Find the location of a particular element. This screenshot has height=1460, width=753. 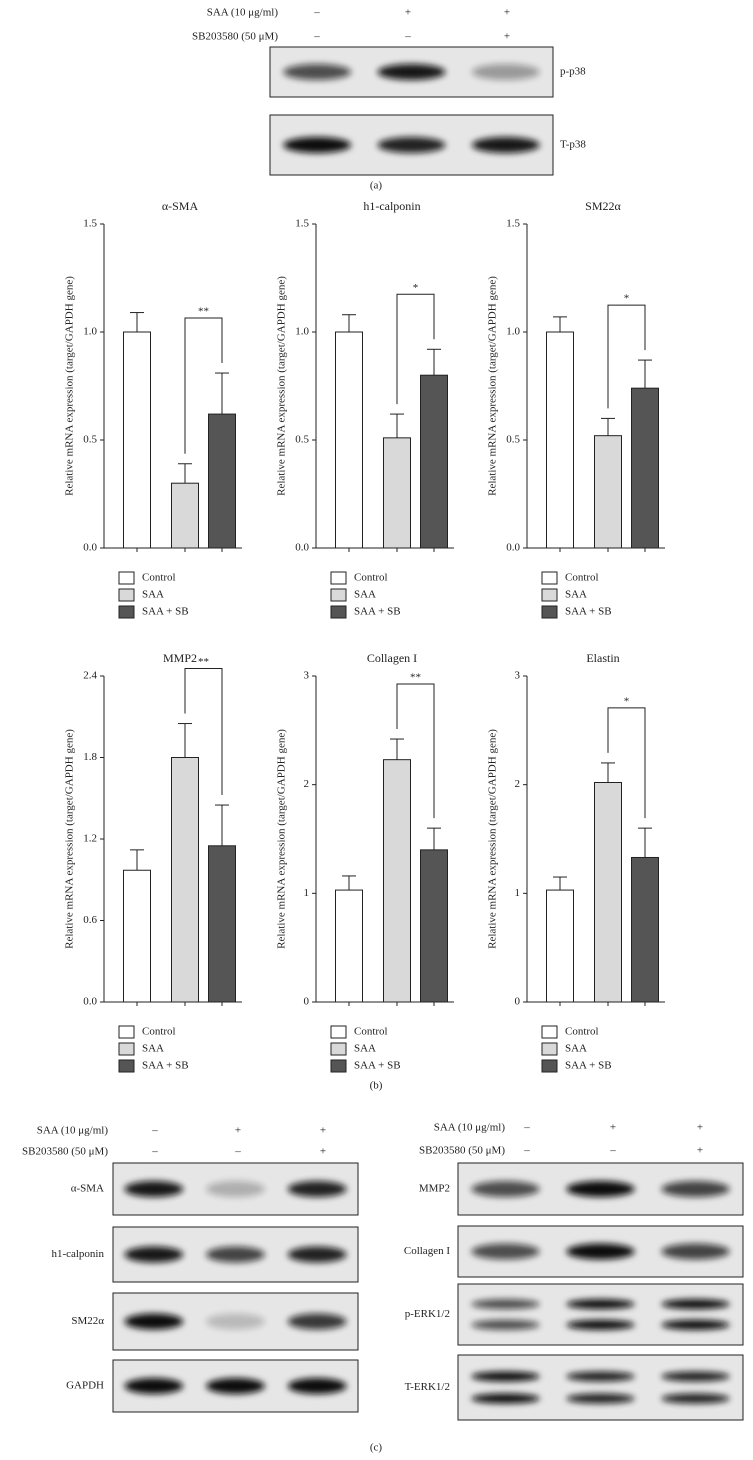

protein-label: p-ERK1/2 is located at coordinates (427, 1314).